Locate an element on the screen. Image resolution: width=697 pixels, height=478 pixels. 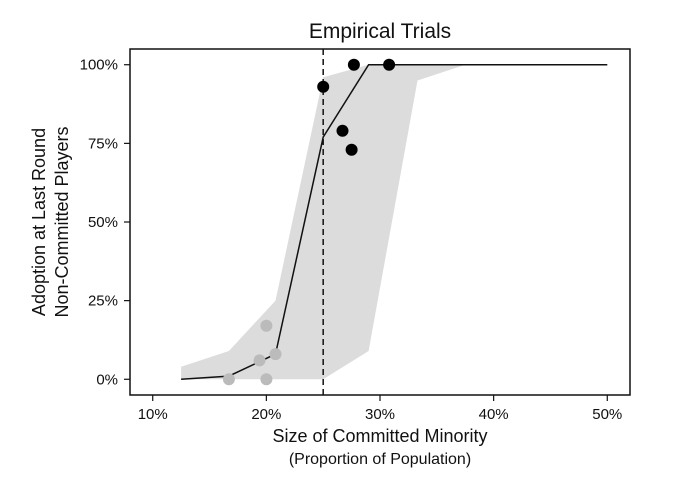
y-tick-label: 50% is located at coordinates (103, 222).